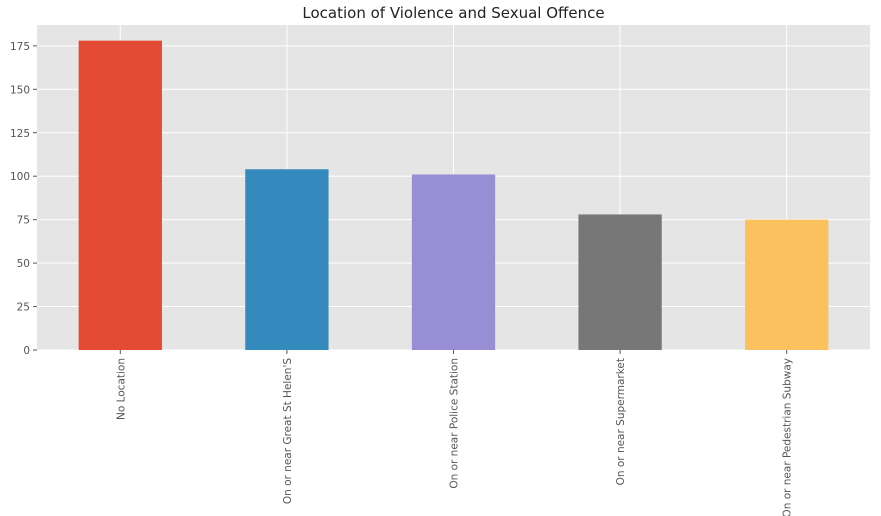 The height and width of the screenshot is (516, 881). Describe the element at coordinates (621, 421) in the screenshot. I see `x-tick-label: On or near Supermarket` at that location.